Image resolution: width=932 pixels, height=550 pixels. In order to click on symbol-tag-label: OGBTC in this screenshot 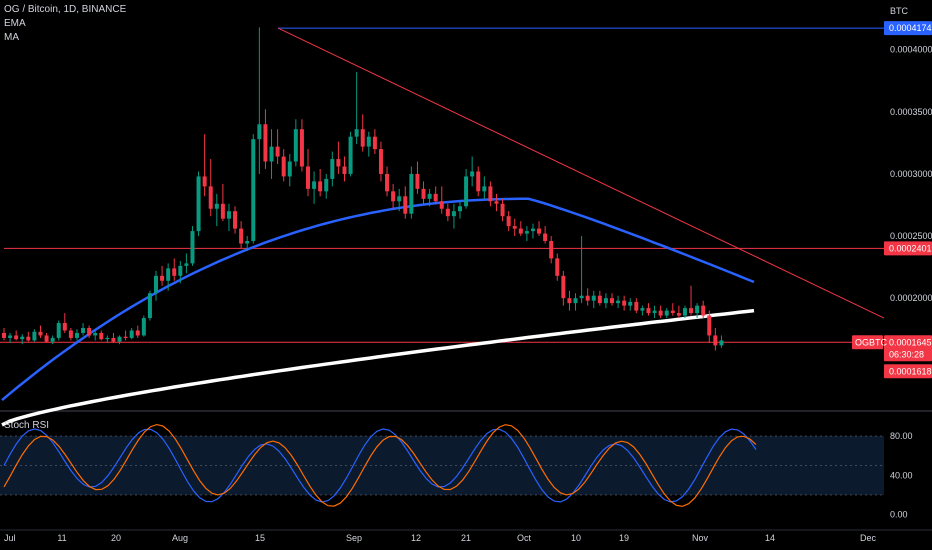, I will do `click(871, 342)`.